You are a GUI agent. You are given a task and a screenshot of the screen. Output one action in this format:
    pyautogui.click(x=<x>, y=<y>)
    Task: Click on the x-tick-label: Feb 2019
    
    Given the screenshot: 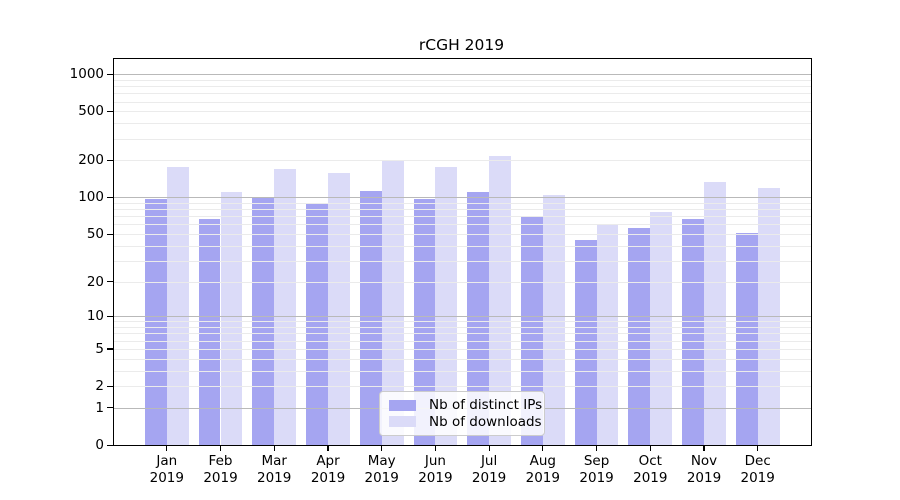 What is the action you would take?
    pyautogui.click(x=220, y=469)
    